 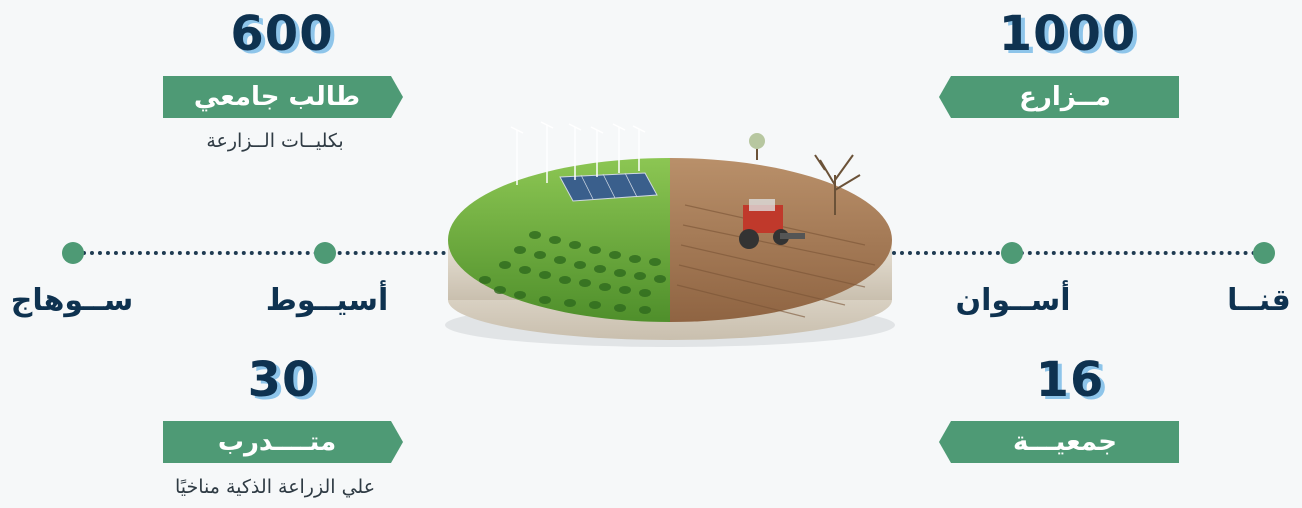 I want to click on wind-turbine-icon, so click(x=578, y=153).